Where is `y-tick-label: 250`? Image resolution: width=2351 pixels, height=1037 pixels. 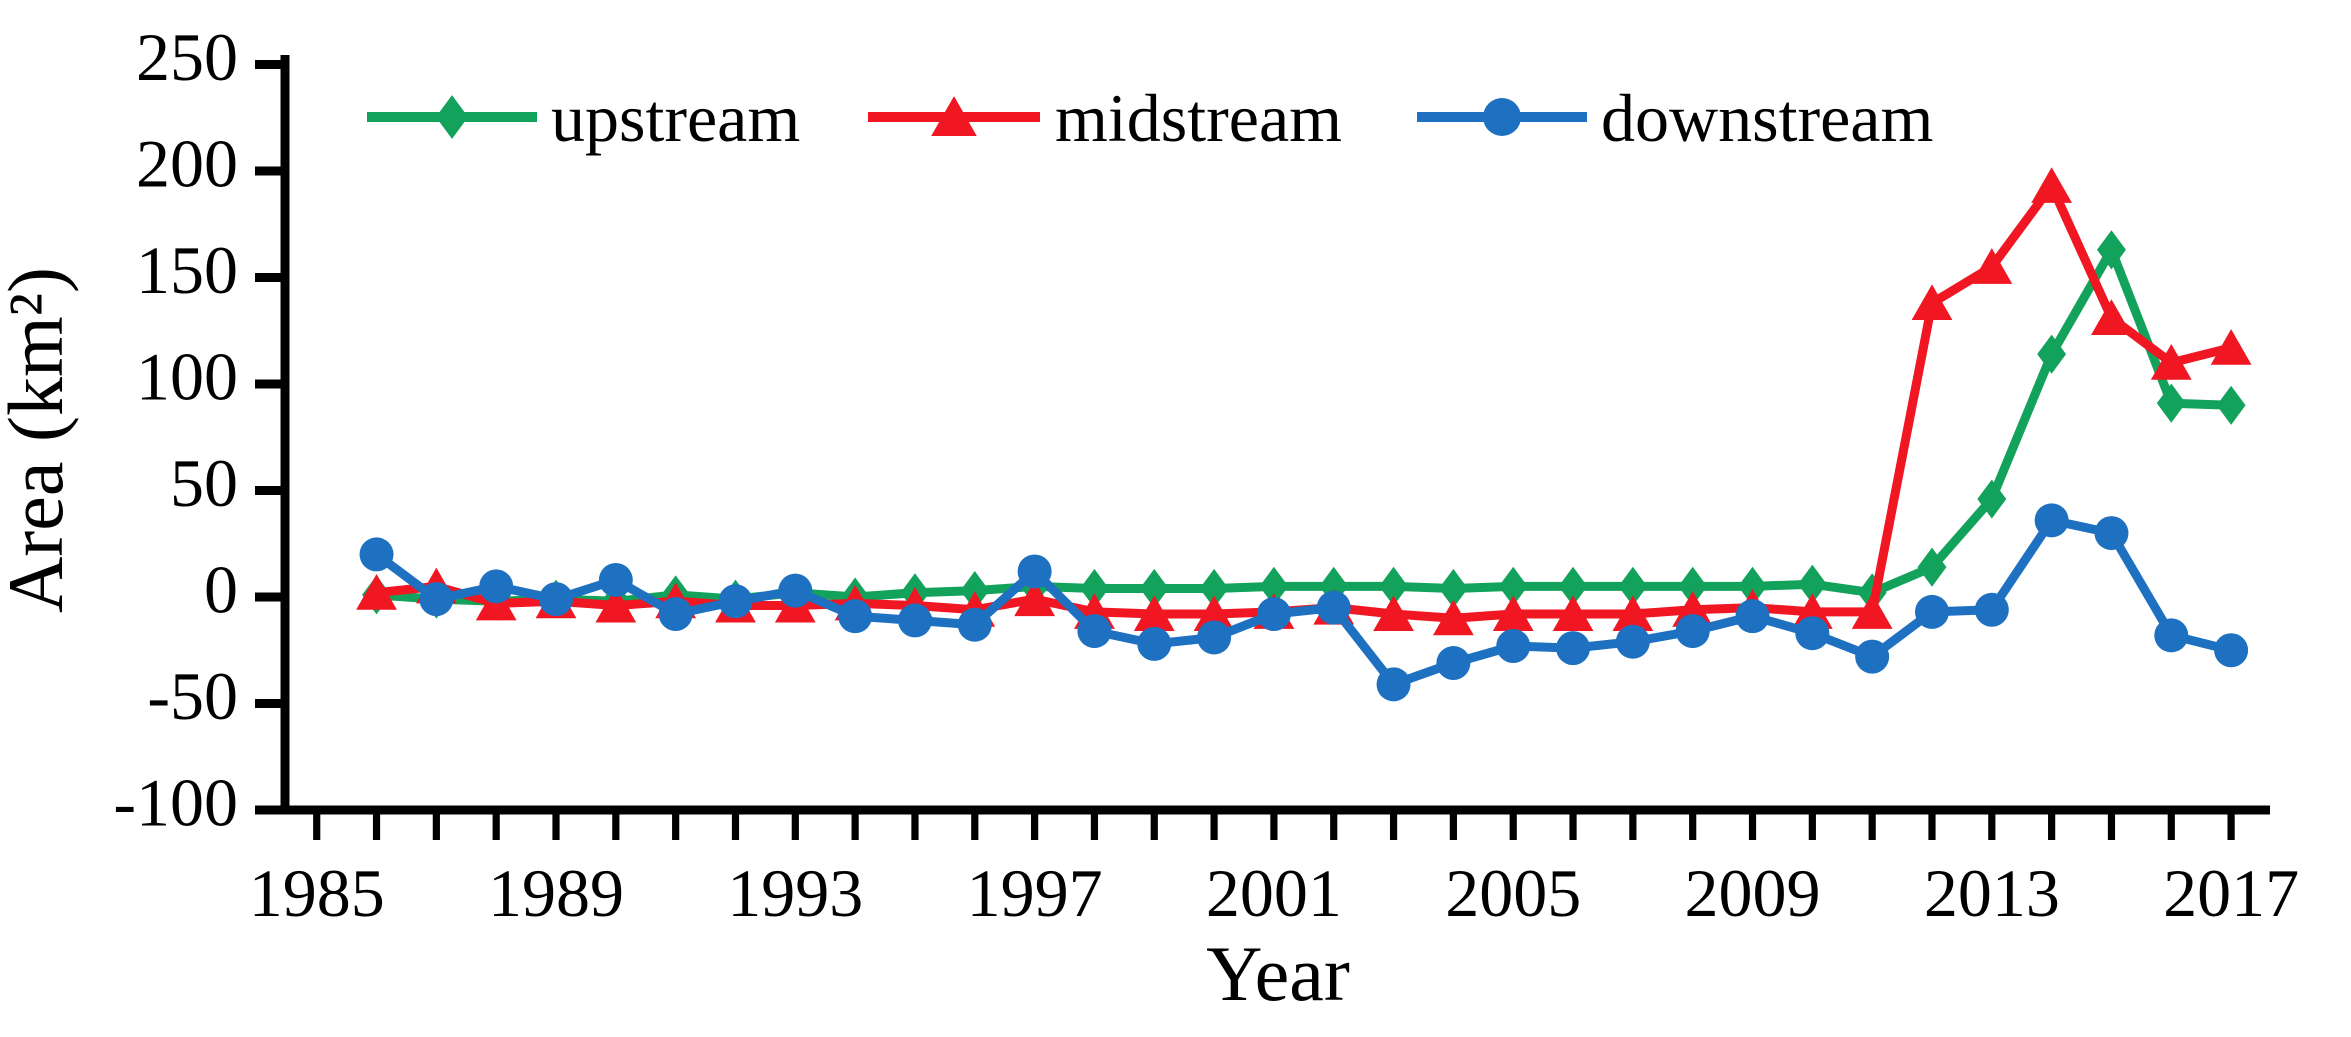 y-tick-label: 250 is located at coordinates (187, 57).